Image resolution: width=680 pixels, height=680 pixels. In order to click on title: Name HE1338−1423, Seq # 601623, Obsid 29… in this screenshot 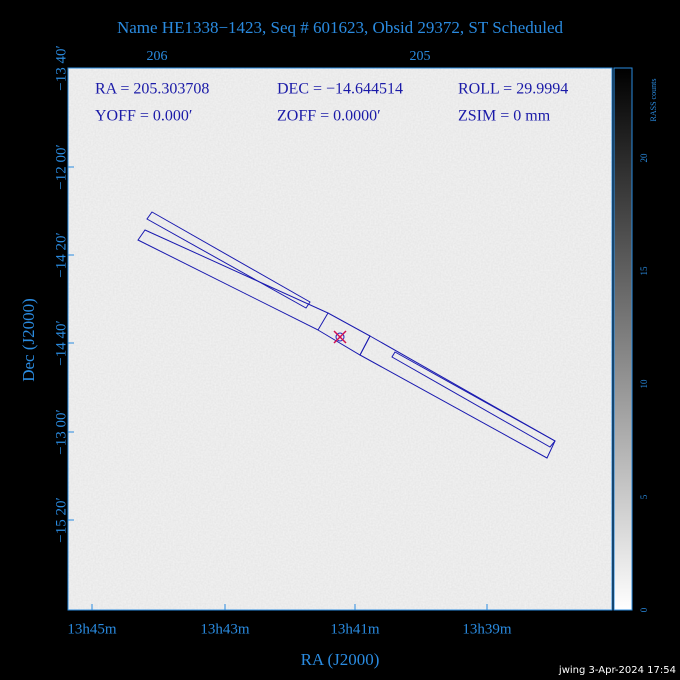, I will do `click(340, 27)`.